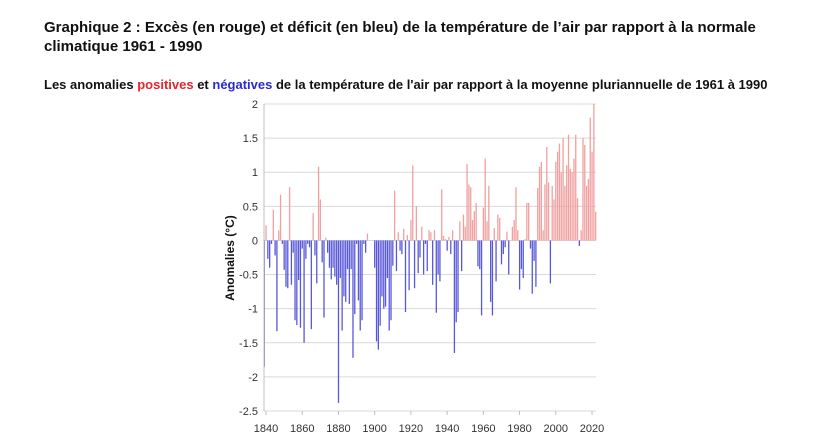  I want to click on x-tick-label: 2000, so click(556, 427).